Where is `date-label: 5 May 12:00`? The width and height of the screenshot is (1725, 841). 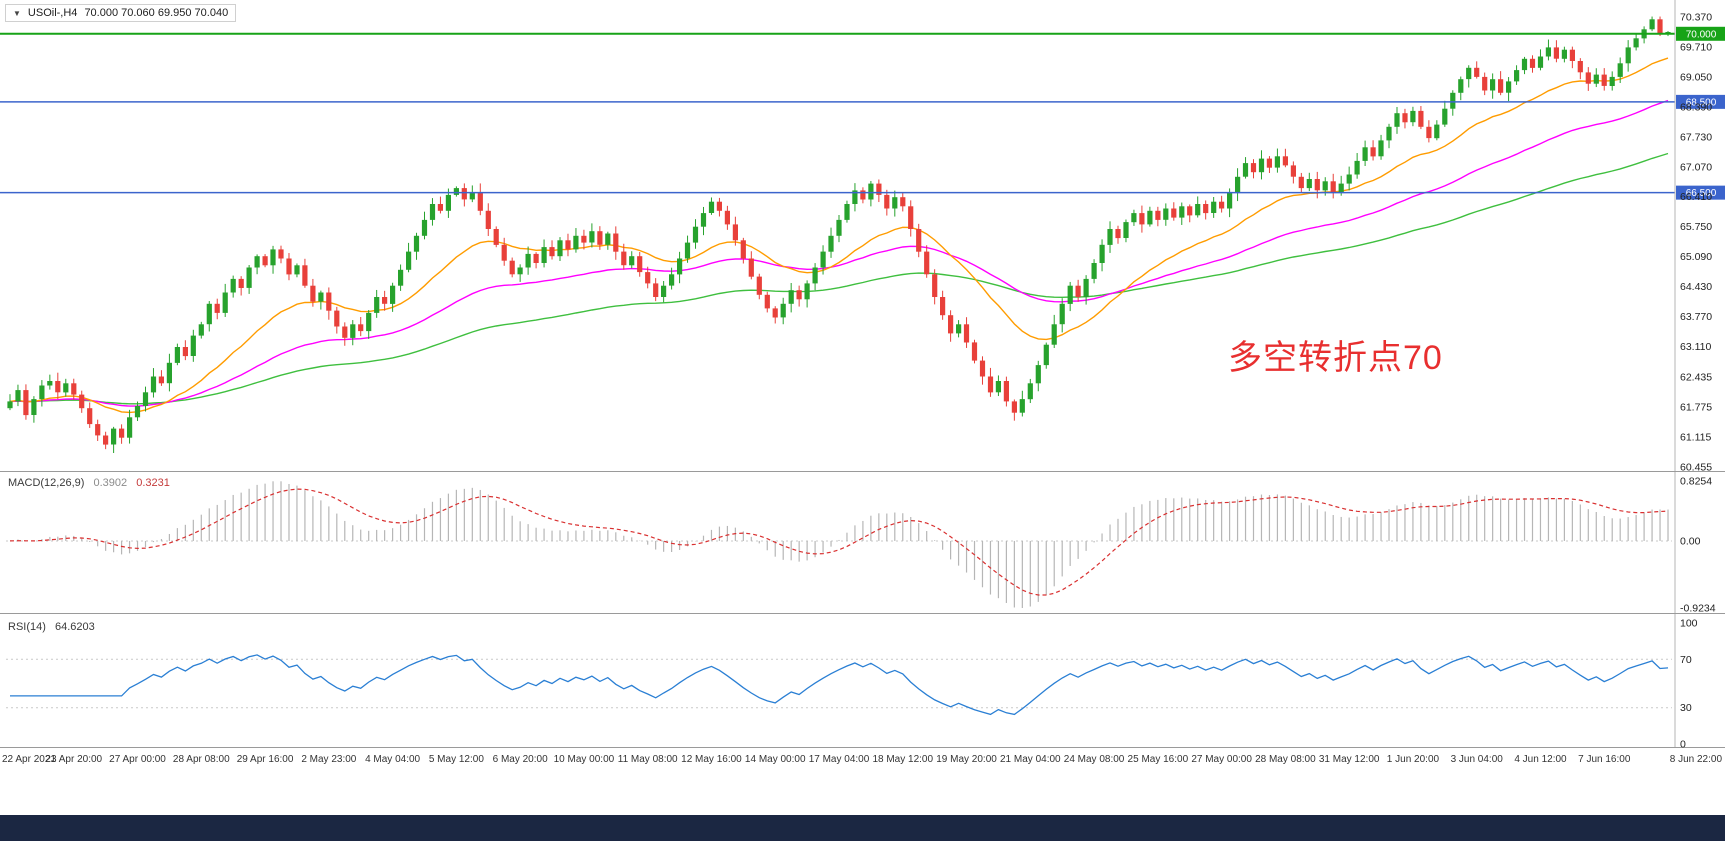 date-label: 5 May 12:00 is located at coordinates (456, 759).